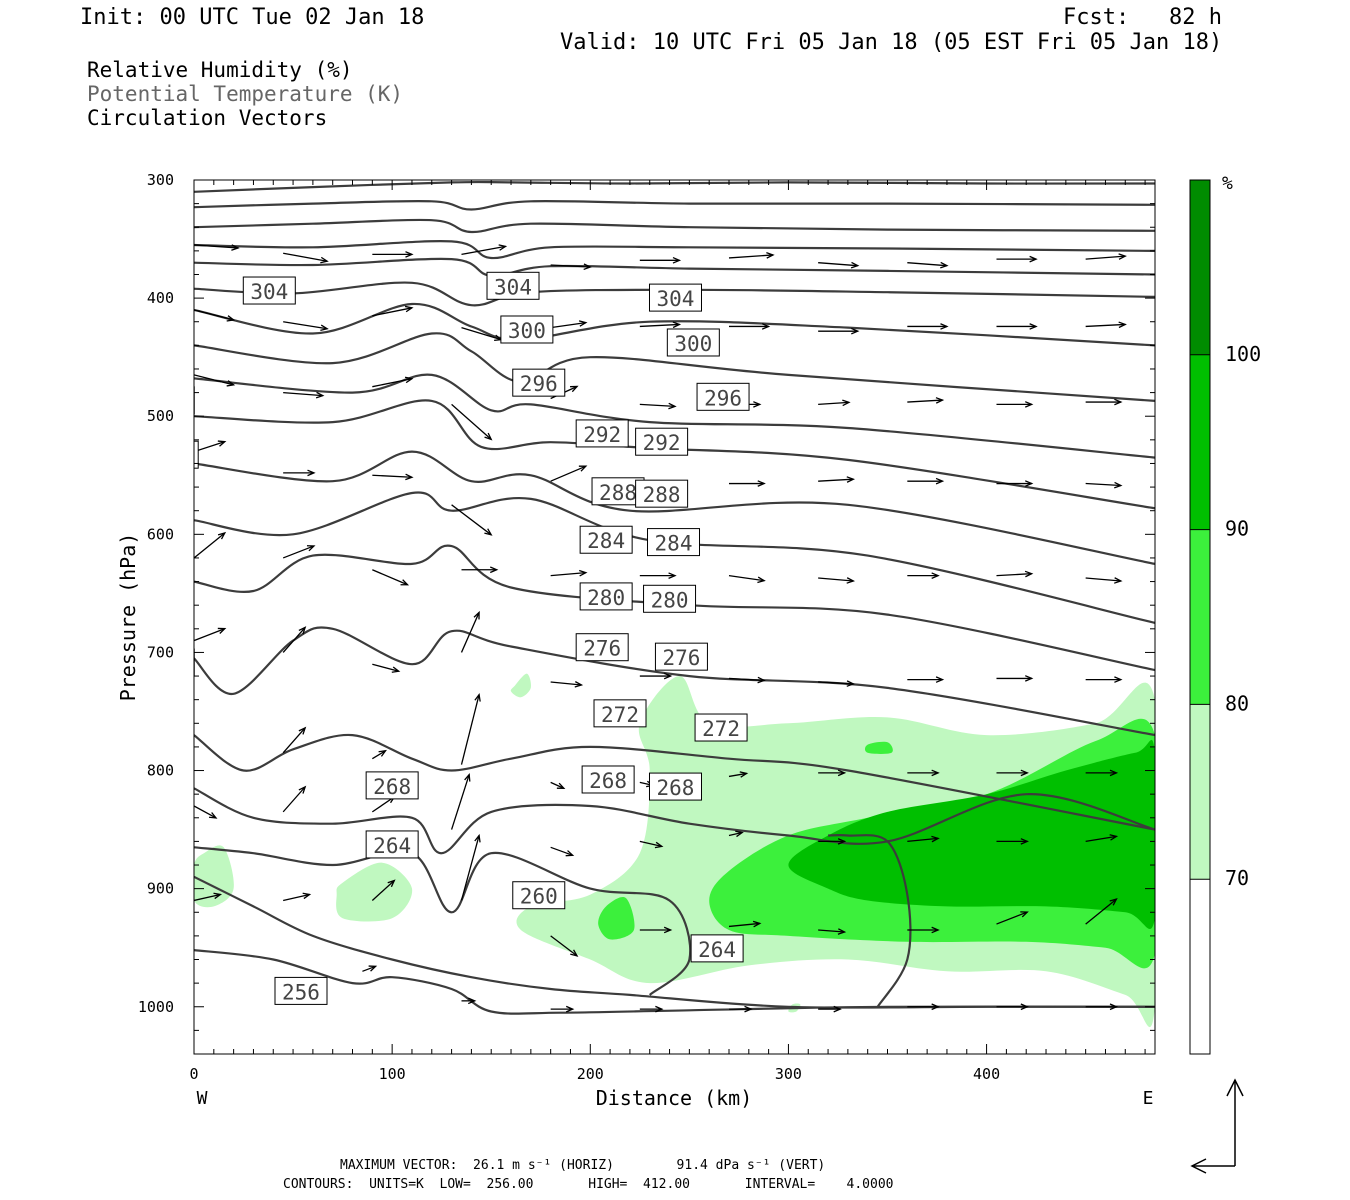 This screenshot has width=1350, height=1200. I want to click on east-end-label: E, so click(1148, 1098).